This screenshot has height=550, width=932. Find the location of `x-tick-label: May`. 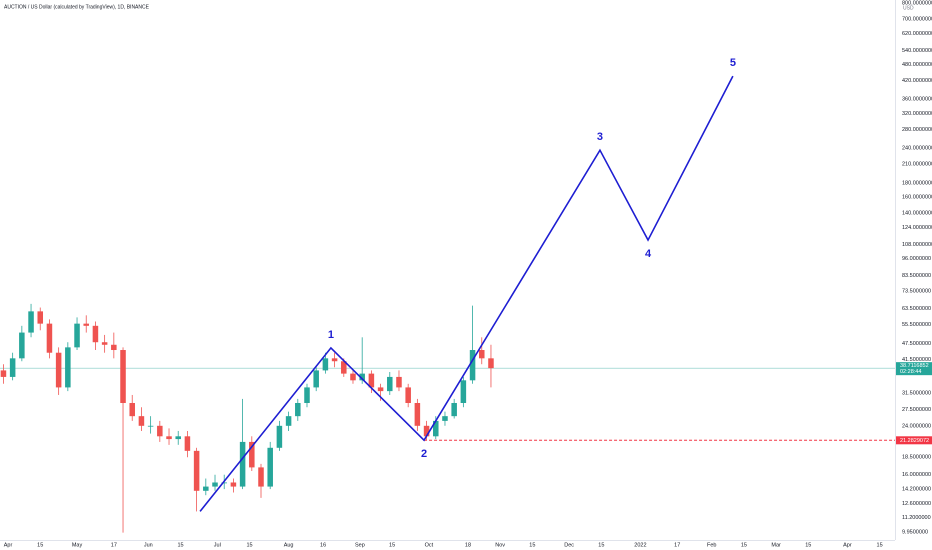

x-tick-label: May is located at coordinates (77, 545).